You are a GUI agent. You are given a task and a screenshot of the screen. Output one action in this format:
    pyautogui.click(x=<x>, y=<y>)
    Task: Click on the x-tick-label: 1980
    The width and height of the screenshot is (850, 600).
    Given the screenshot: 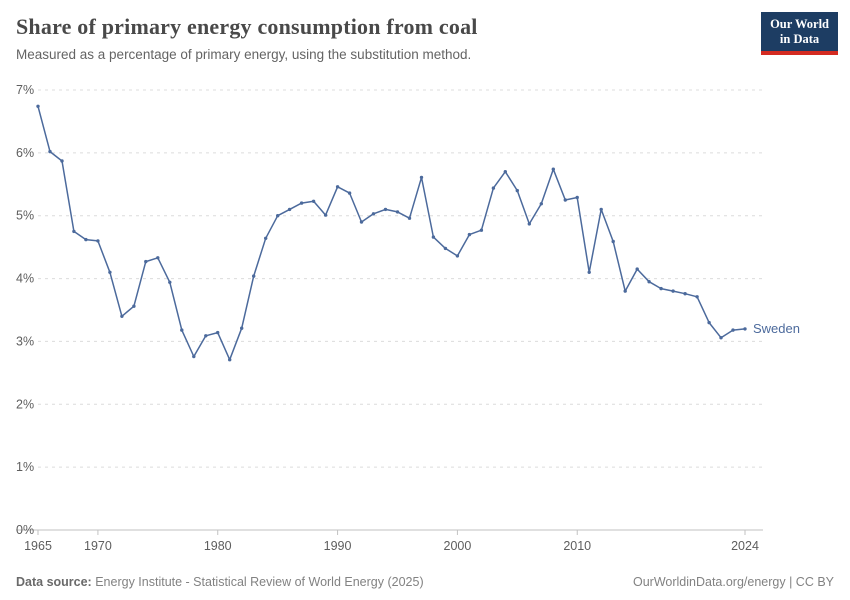 What is the action you would take?
    pyautogui.click(x=218, y=546)
    